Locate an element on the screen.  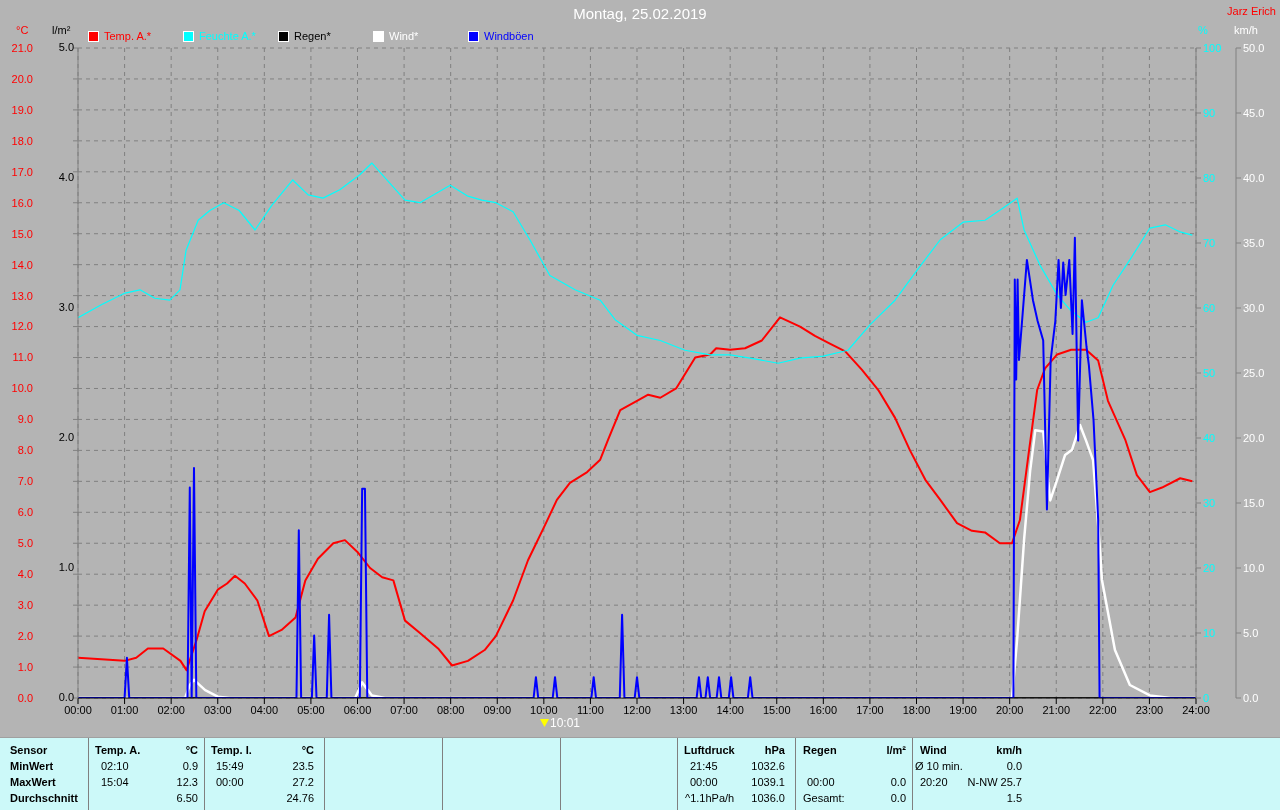
y-tick-label: 14.0 is located at coordinates (22, 264).